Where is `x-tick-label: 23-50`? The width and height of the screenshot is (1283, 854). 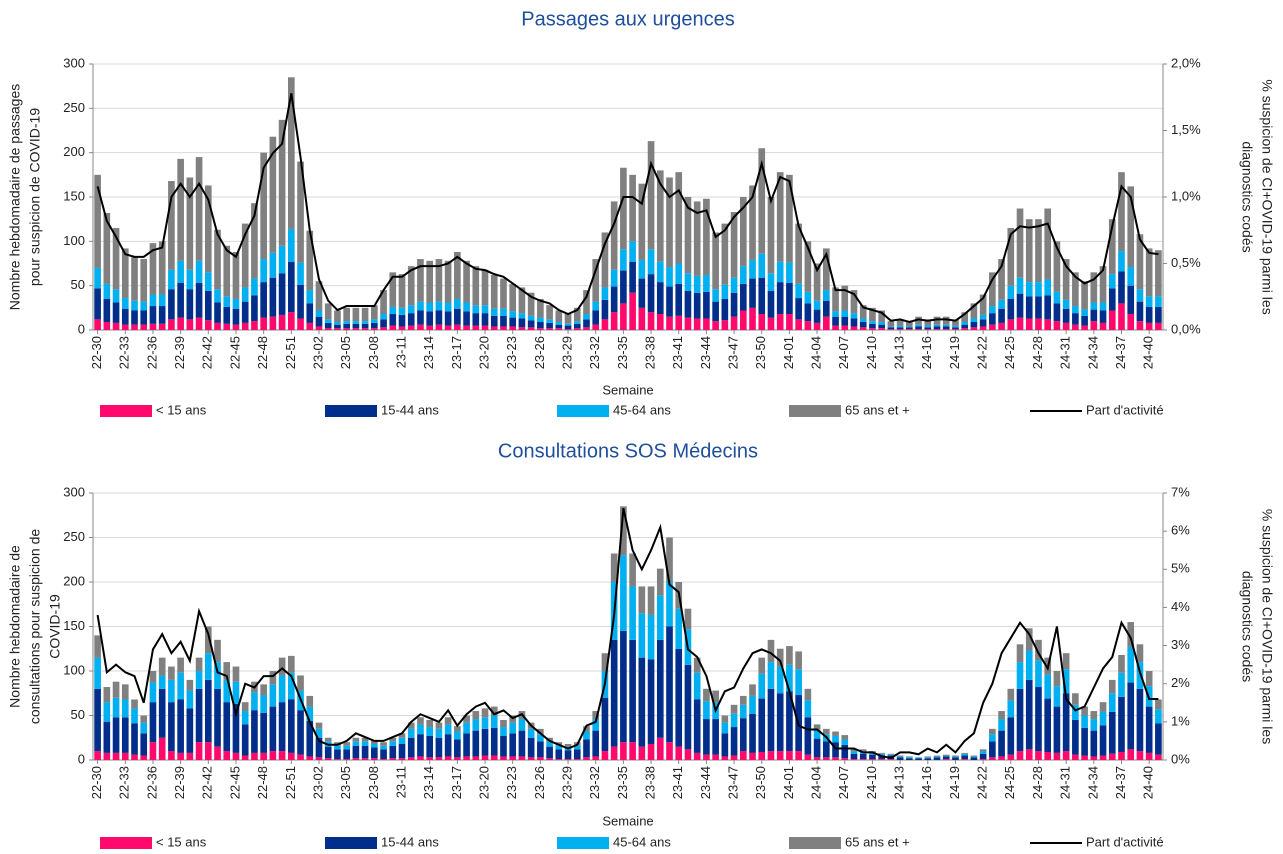
x-tick-label: 23-50 is located at coordinates (760, 782).